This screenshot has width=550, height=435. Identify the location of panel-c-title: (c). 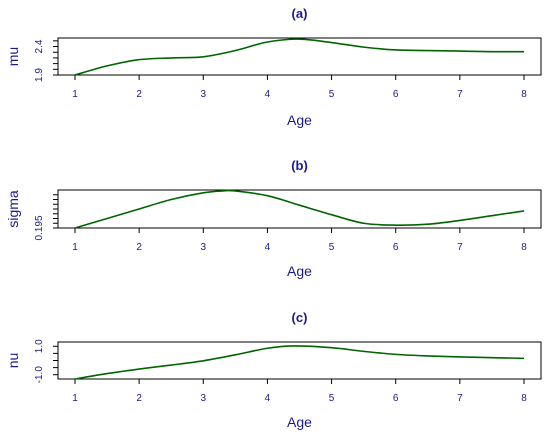
(300, 317).